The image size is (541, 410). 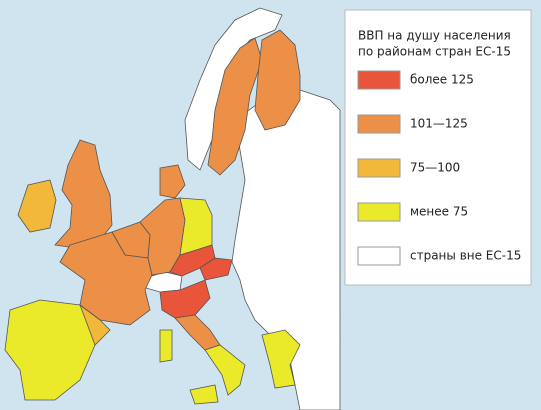 I want to click on italy-south, so click(x=225, y=370).